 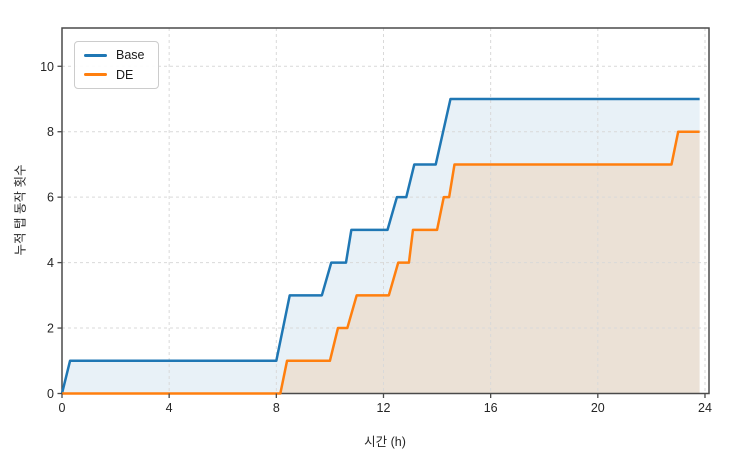 I want to click on y-tick-label-8: 8, so click(x=50, y=132).